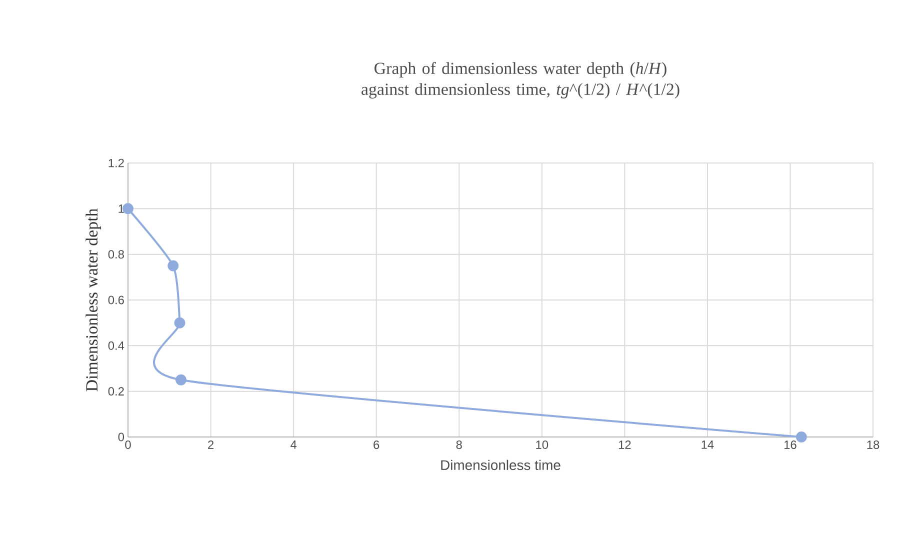 This screenshot has width=901, height=547. I want to click on y-tick-label: 0, so click(121, 437).